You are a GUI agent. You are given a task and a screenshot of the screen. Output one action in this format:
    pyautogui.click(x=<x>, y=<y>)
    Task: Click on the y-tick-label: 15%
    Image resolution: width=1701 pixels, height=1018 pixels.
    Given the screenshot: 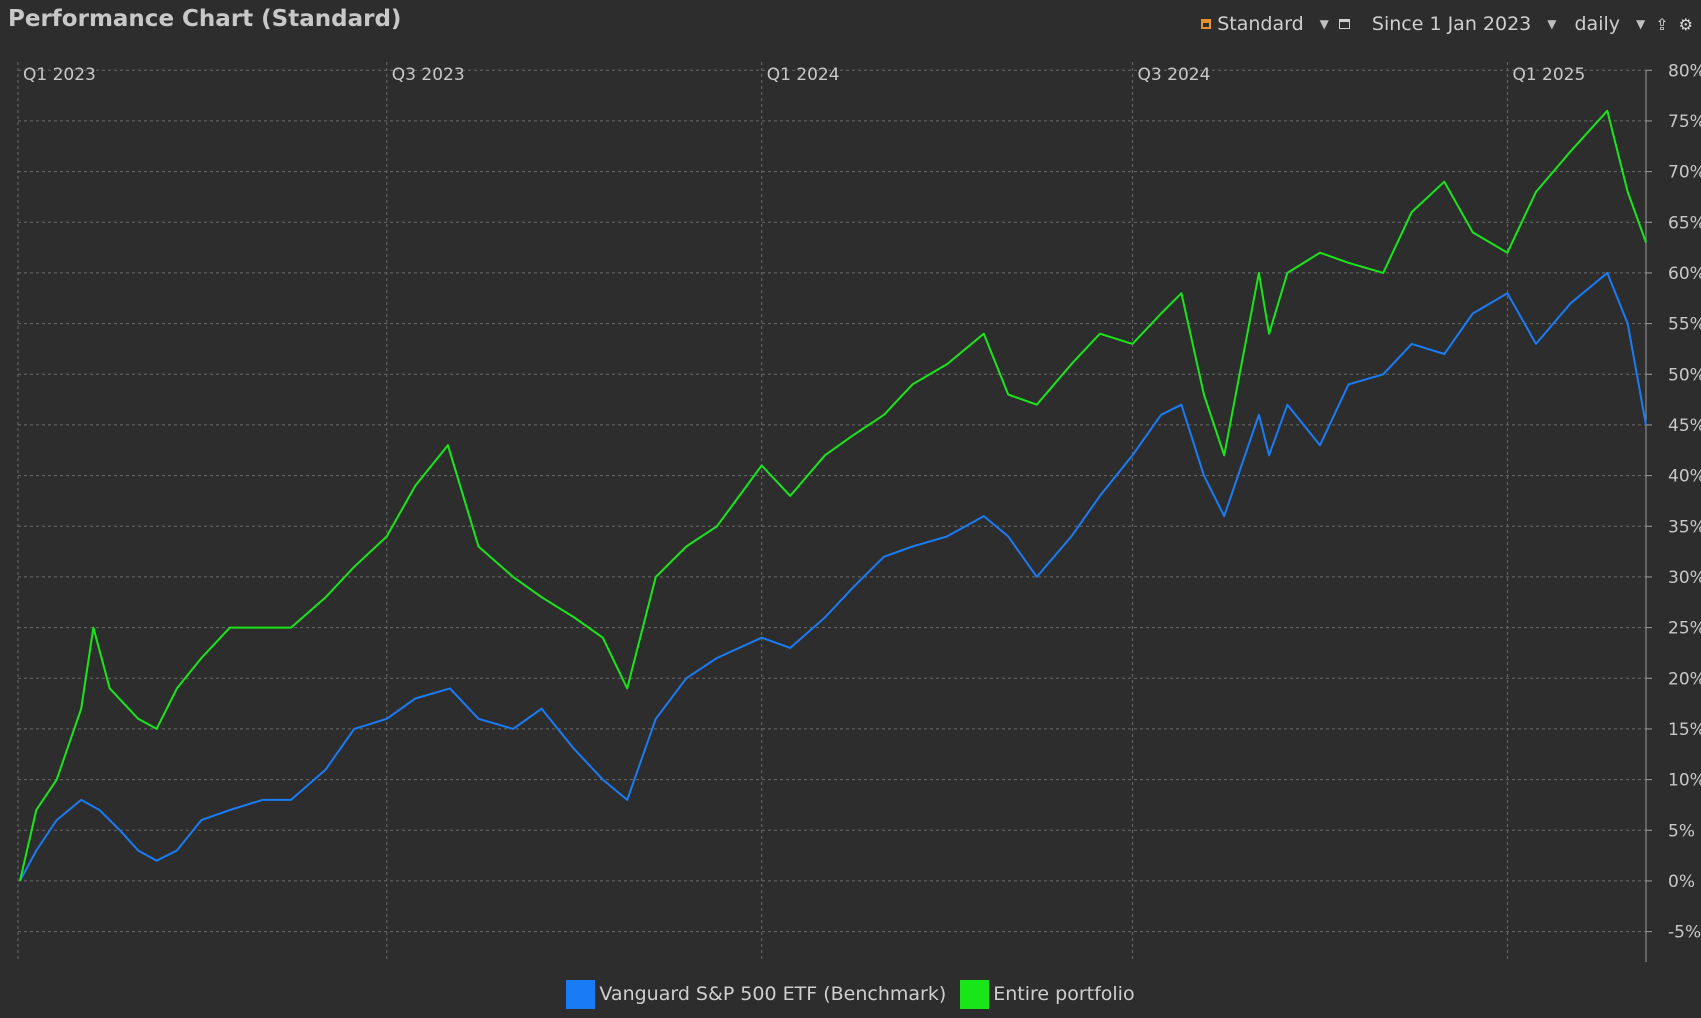 What is the action you would take?
    pyautogui.click(x=1684, y=730)
    